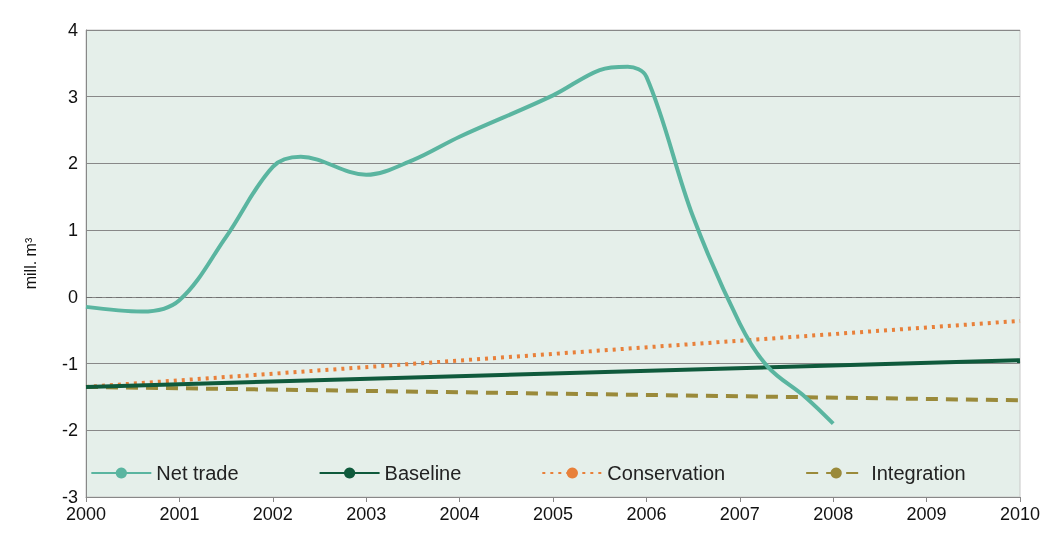  What do you see at coordinates (69, 430) in the screenshot?
I see `y-tick-label: -2` at bounding box center [69, 430].